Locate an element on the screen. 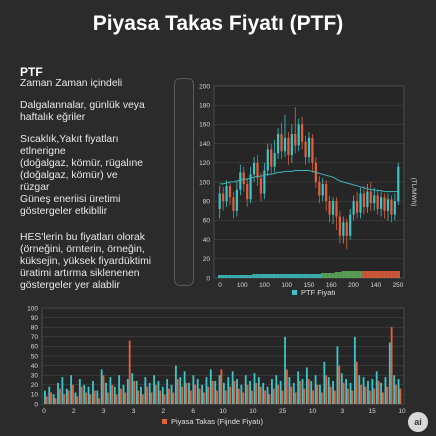 This screenshot has width=436, height=436. chart1-moving-average-line is located at coordinates (309, 181).